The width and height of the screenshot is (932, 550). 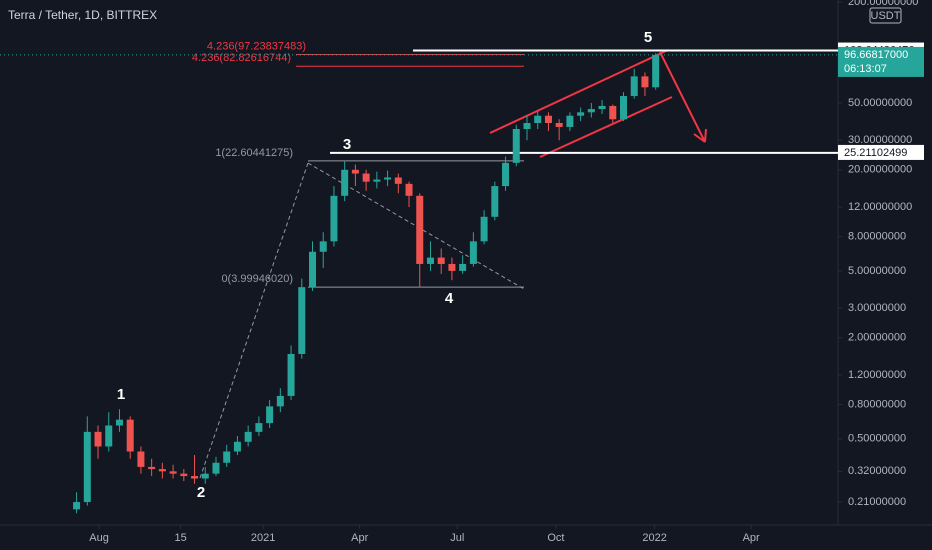 I want to click on x-tick-label: 2022, so click(x=654, y=538).